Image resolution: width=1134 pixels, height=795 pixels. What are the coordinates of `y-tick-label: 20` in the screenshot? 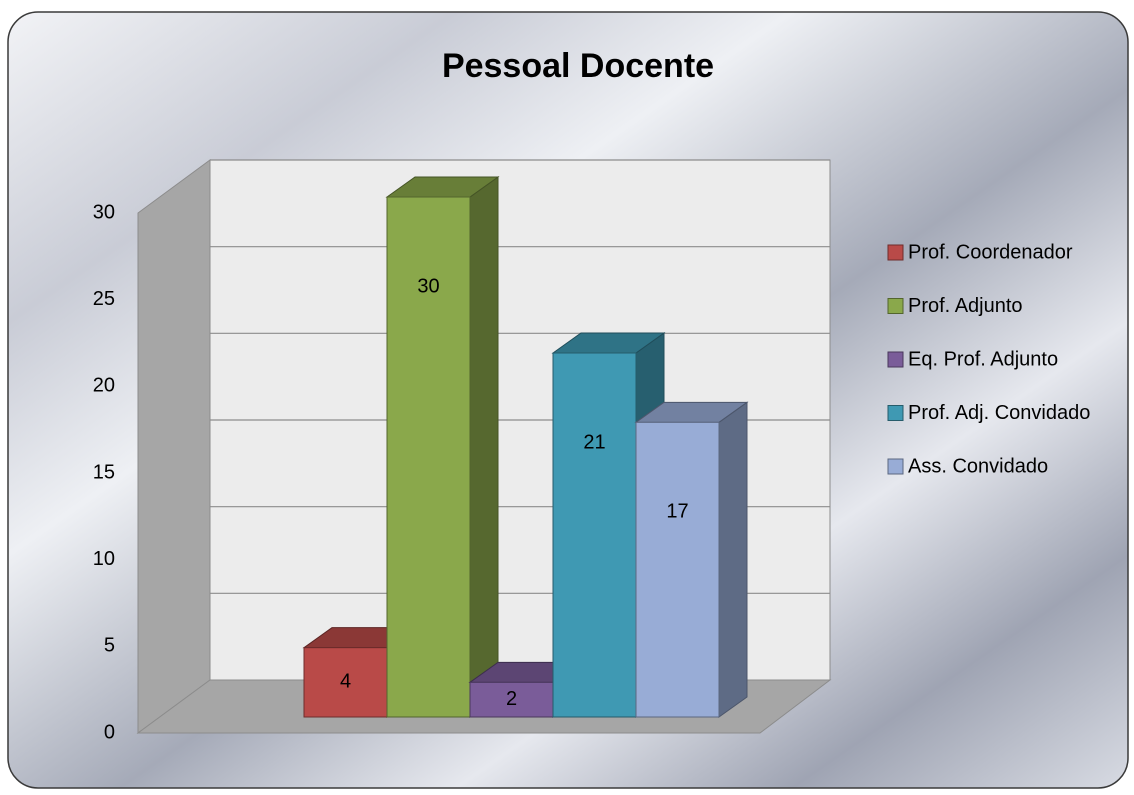 It's located at (104, 386).